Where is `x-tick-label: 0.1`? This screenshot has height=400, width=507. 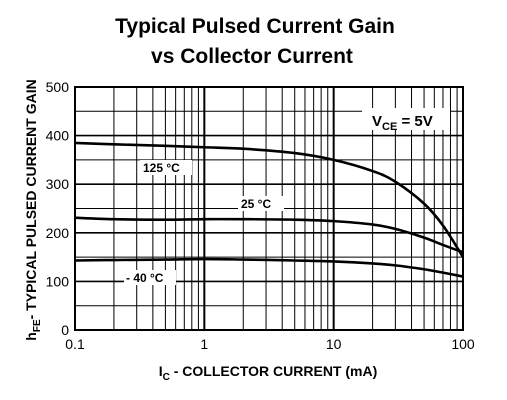 x-tick-label: 0.1 is located at coordinates (75, 344).